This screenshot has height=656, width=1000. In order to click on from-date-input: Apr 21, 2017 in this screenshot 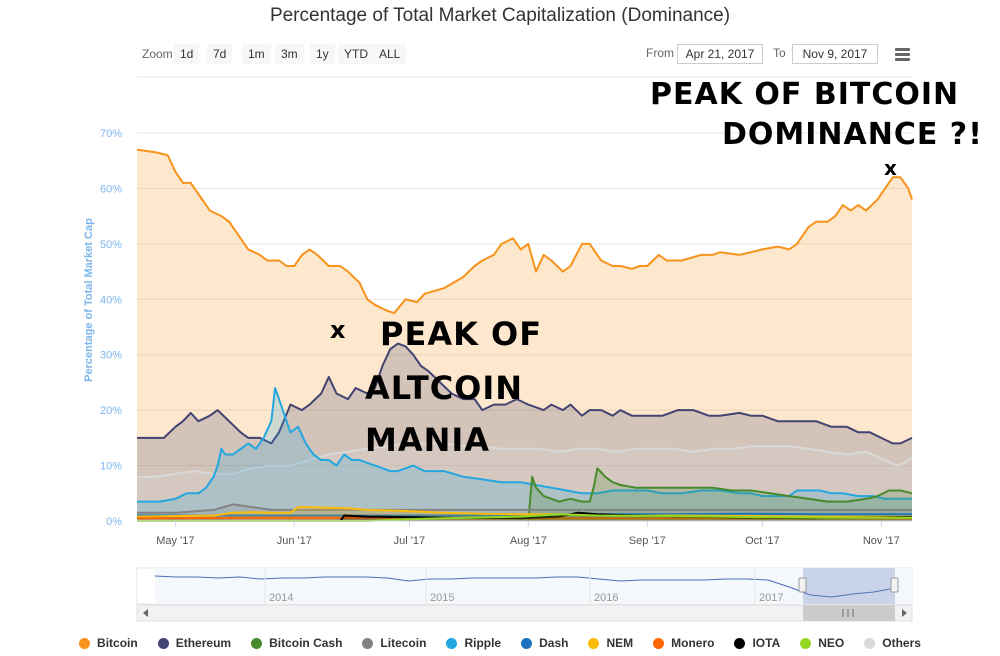, I will do `click(720, 54)`.